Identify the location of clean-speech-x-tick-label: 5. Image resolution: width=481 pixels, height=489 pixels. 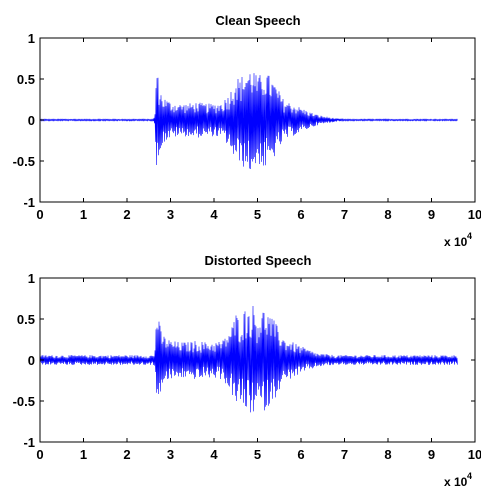
(257, 214).